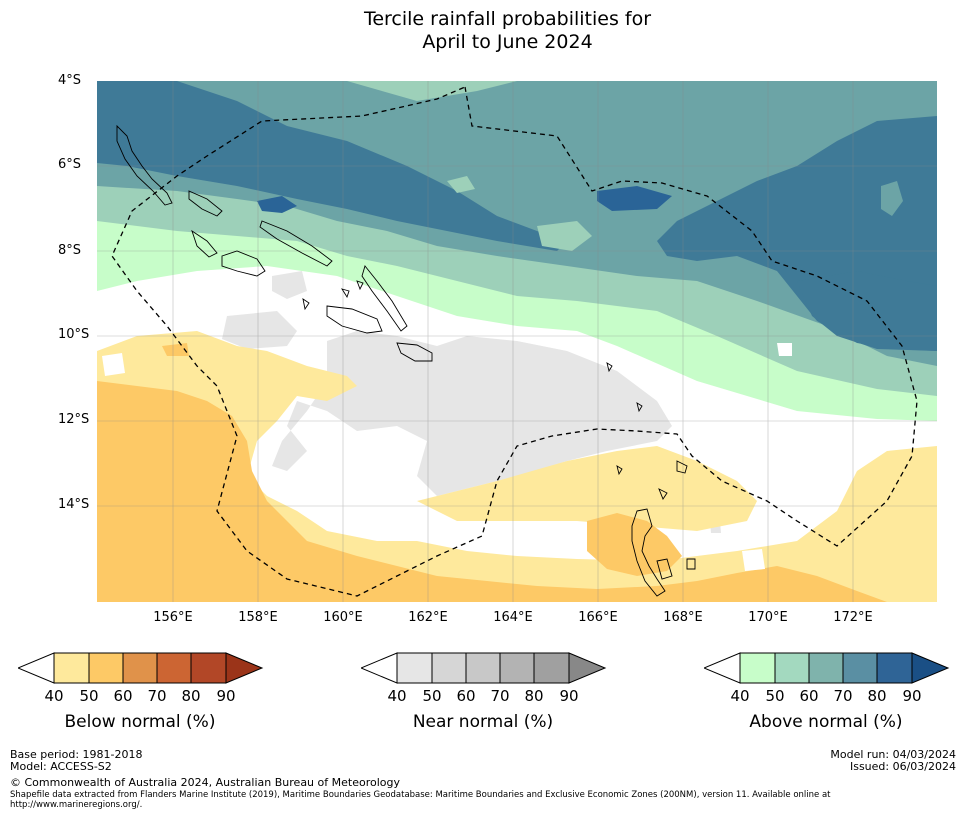 This screenshot has height=816, width=965. Describe the element at coordinates (428, 617) in the screenshot. I see `lon-label-162e: 162°E` at that location.